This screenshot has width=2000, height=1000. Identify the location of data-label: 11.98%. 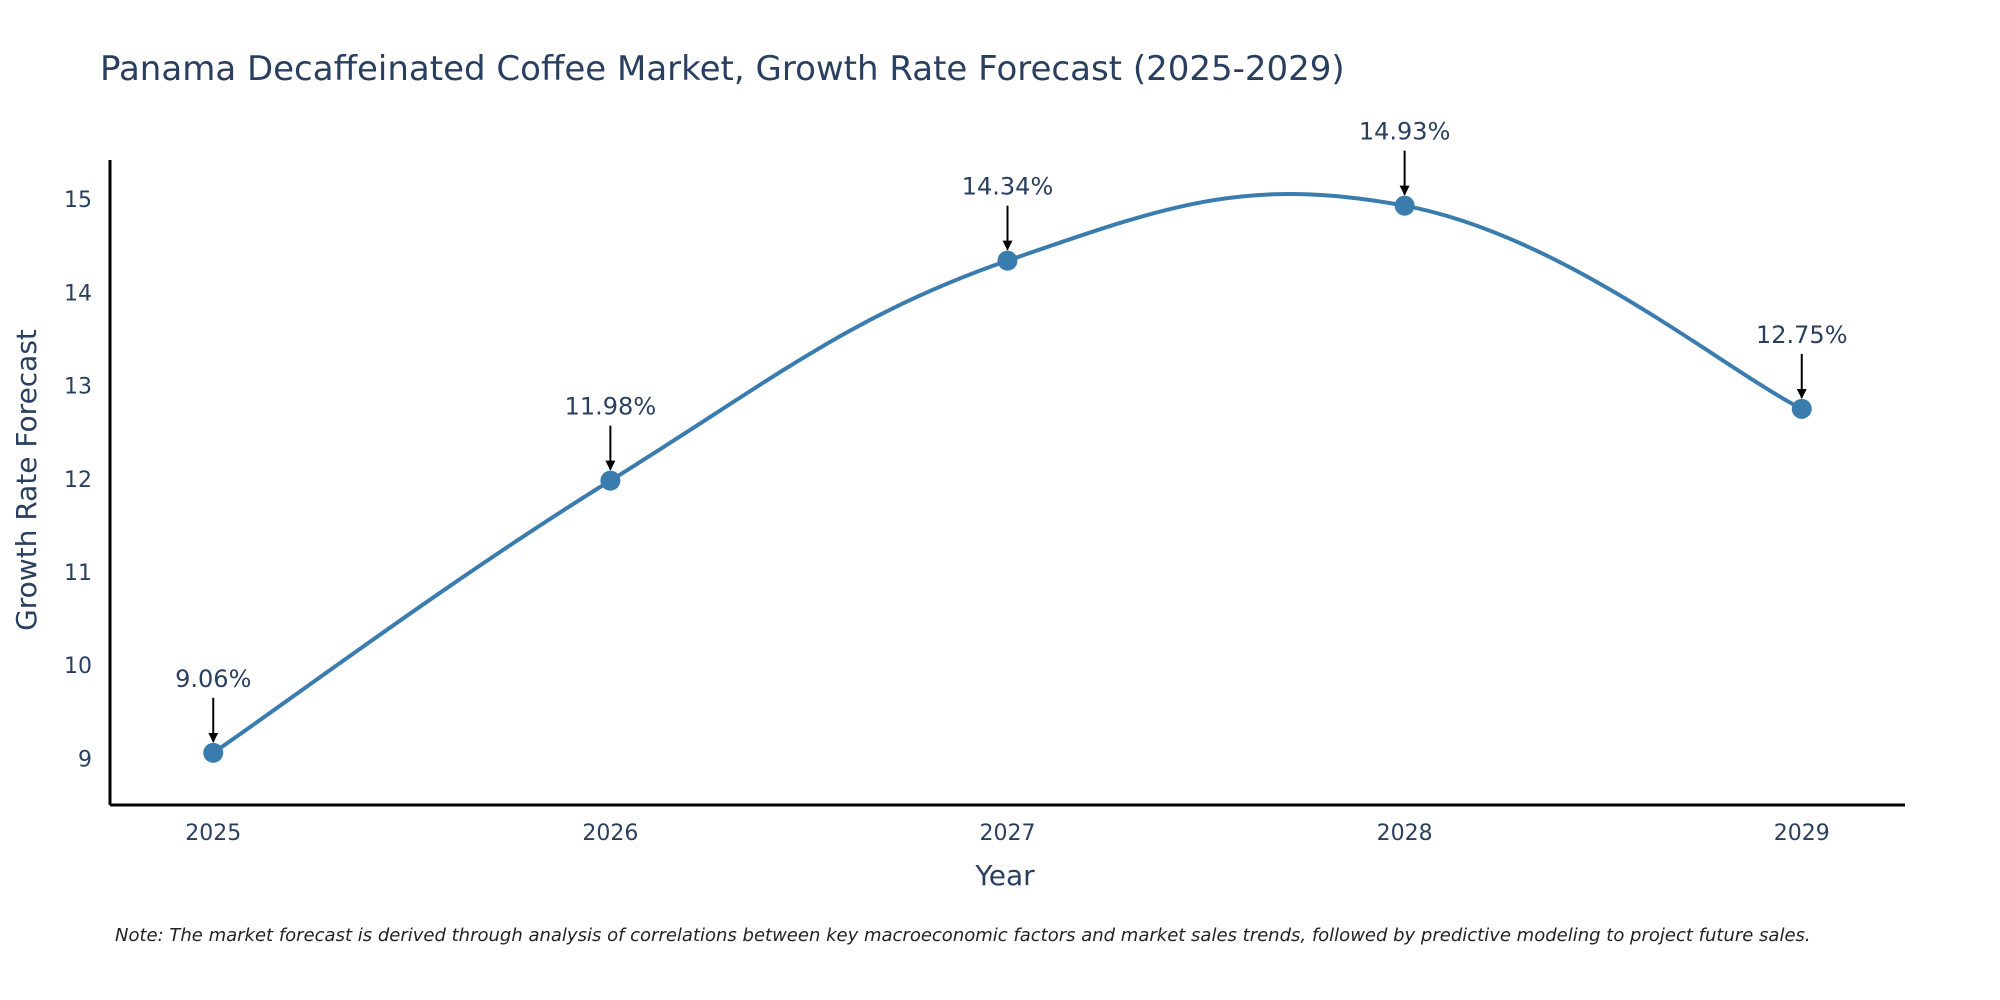
(611, 407).